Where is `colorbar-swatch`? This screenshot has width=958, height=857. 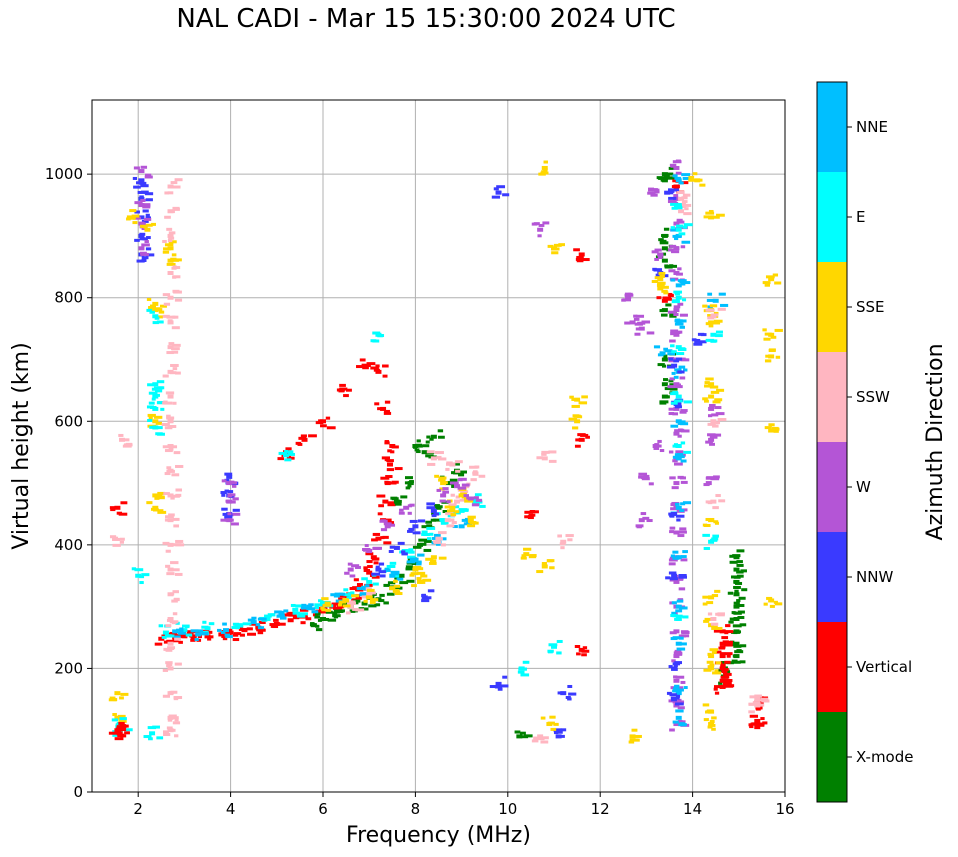
colorbar-swatch is located at coordinates (832, 487).